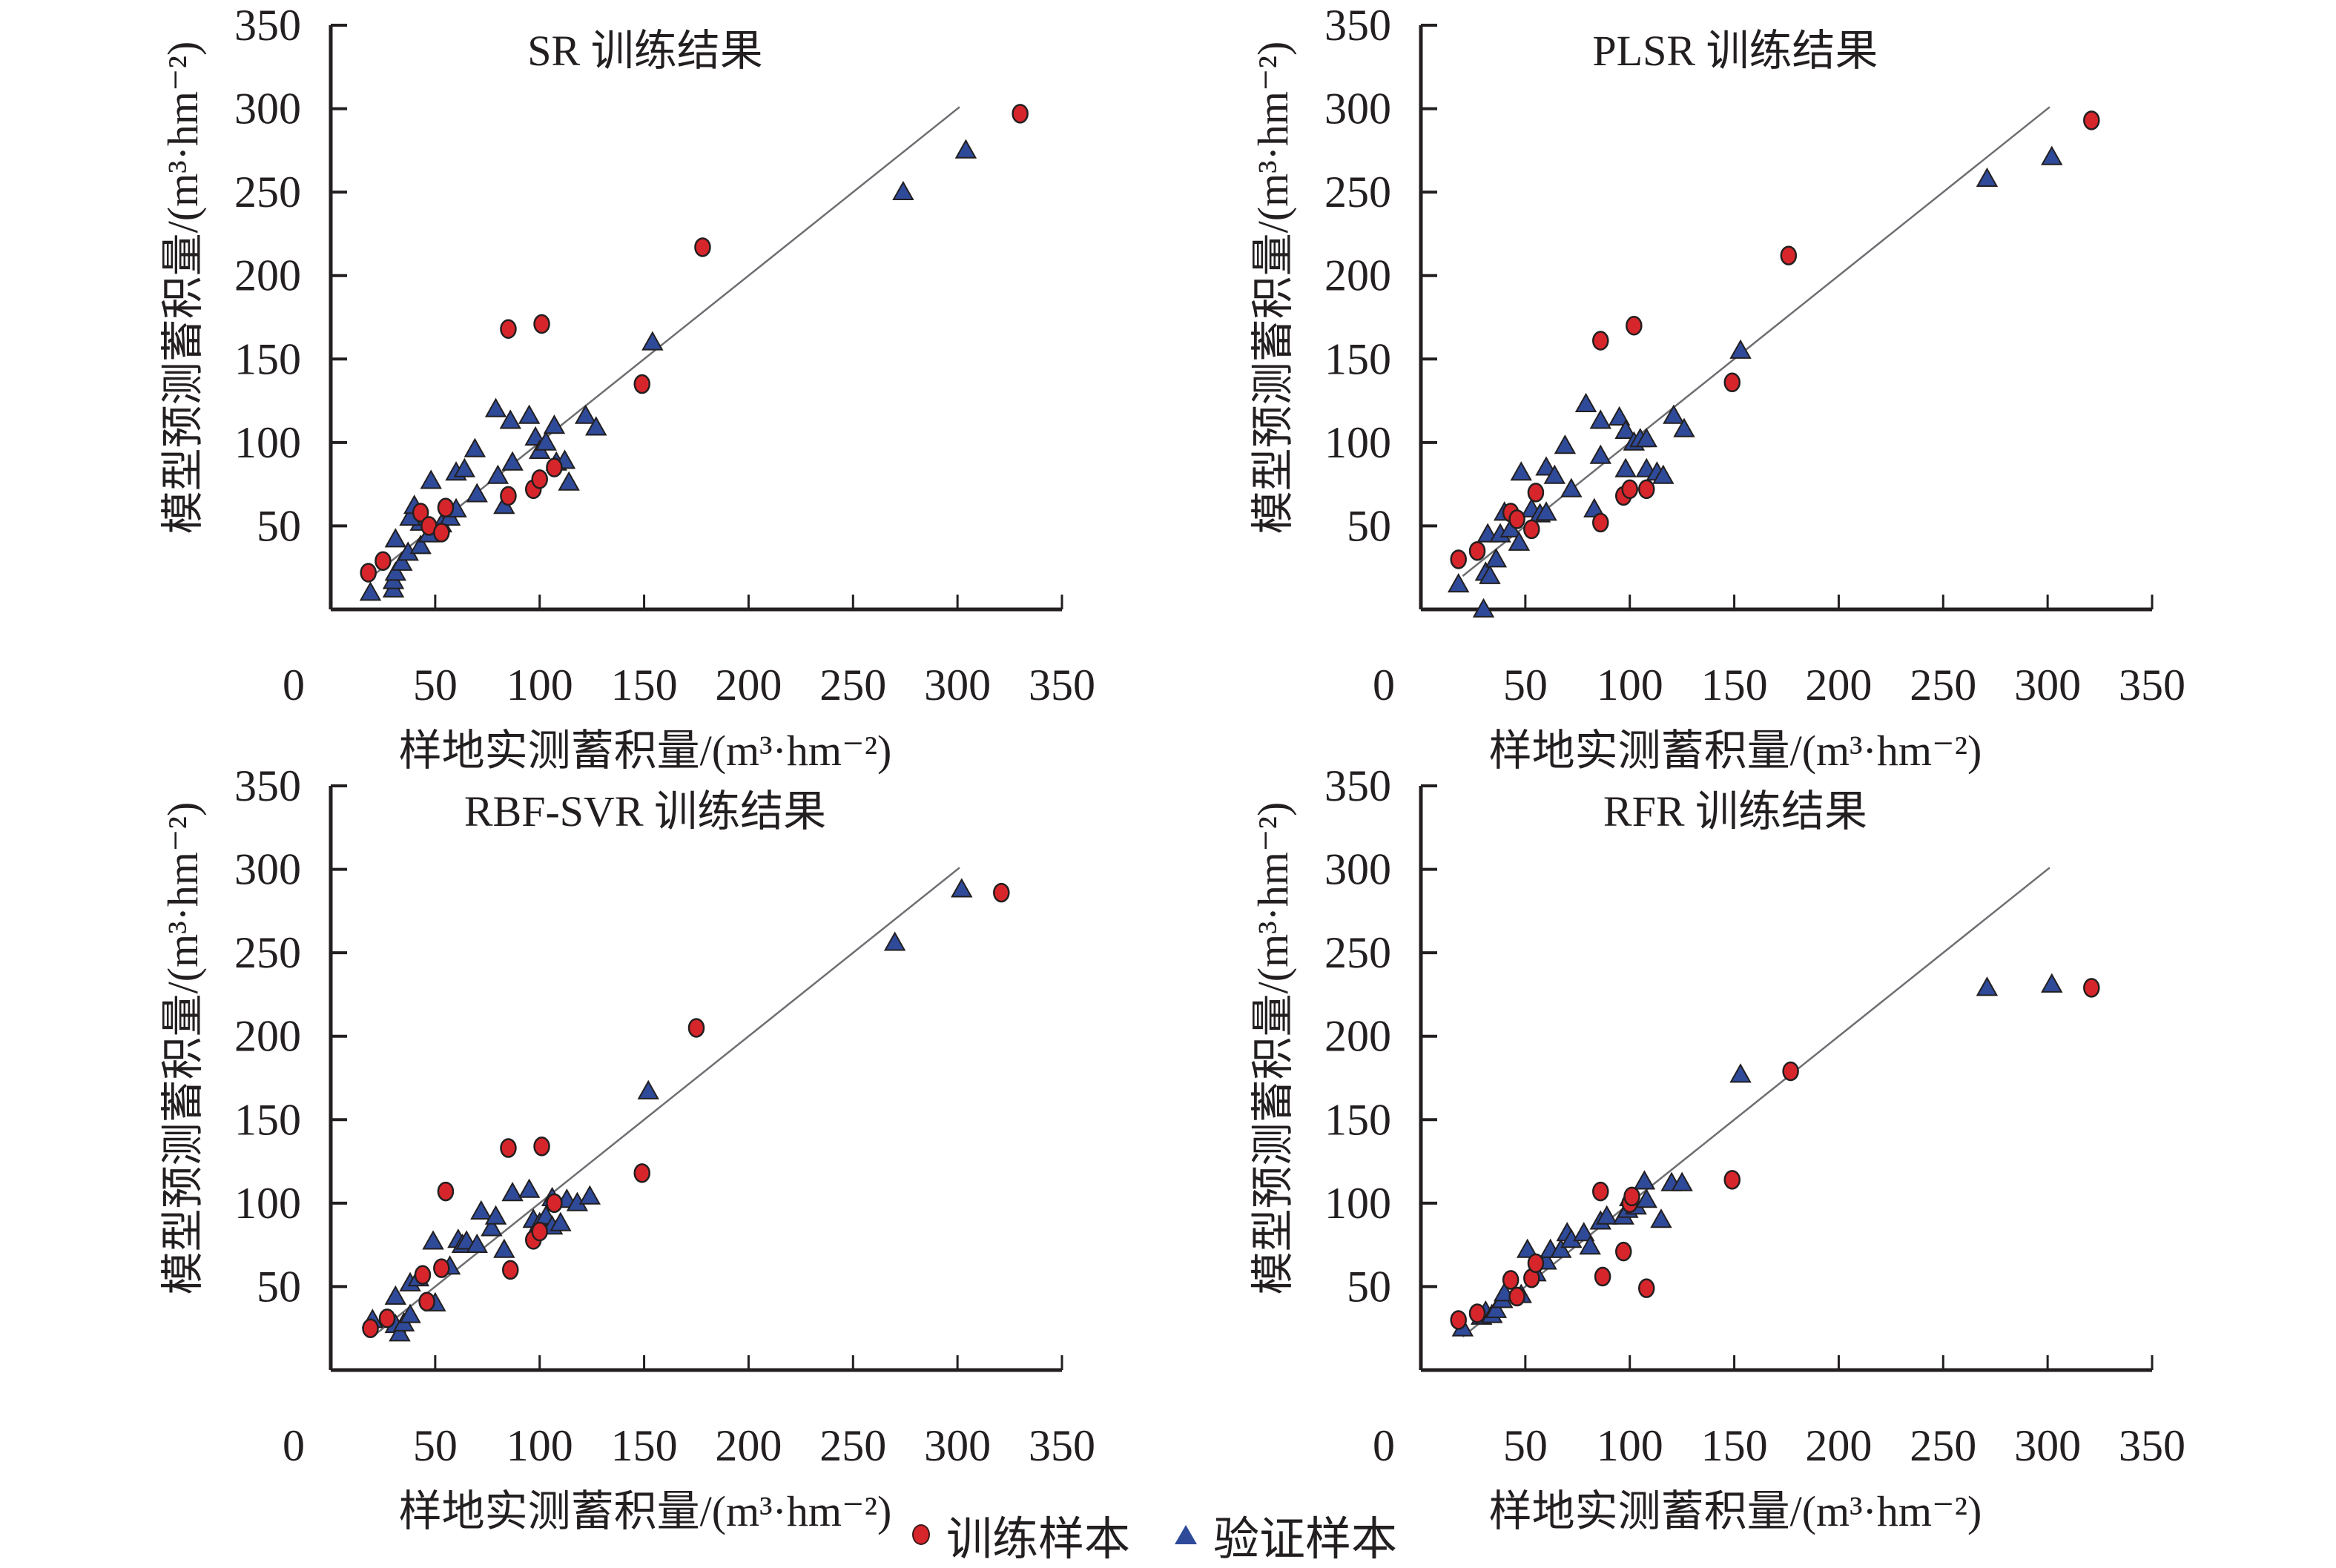 The image size is (2336, 1568). I want to click on x-tick-label: 200, so click(1839, 685).